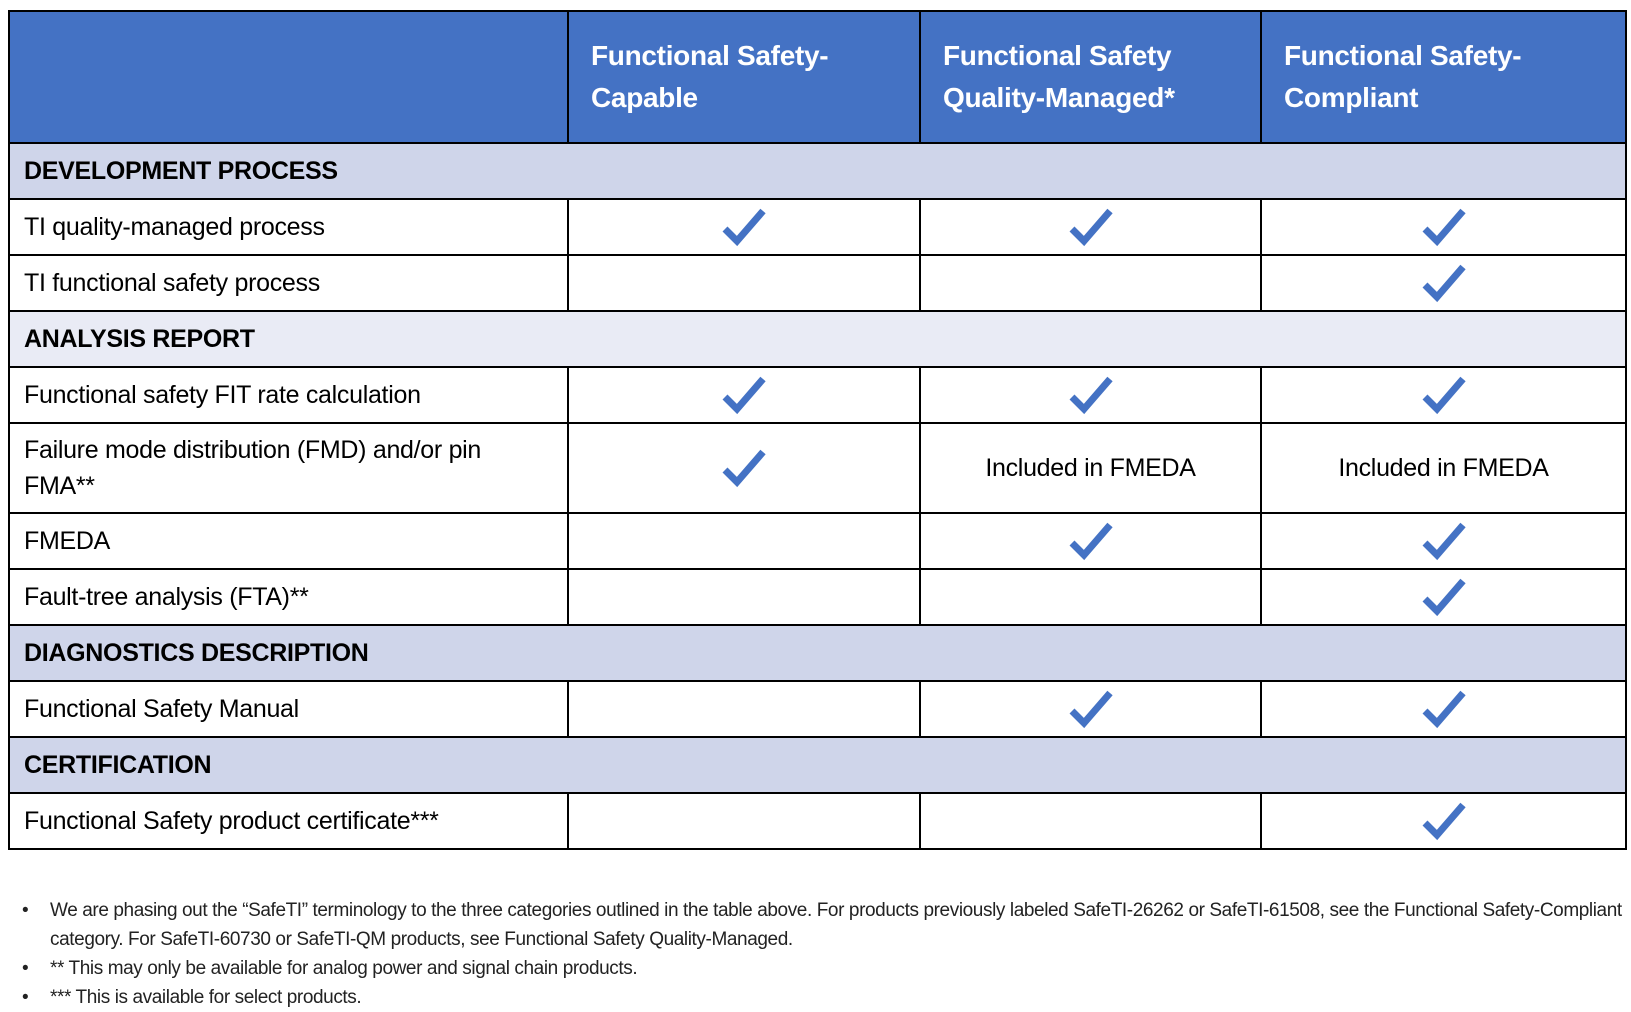 The height and width of the screenshot is (1012, 1631). Describe the element at coordinates (288, 283) in the screenshot. I see `row-label: TI functional safety process` at that location.